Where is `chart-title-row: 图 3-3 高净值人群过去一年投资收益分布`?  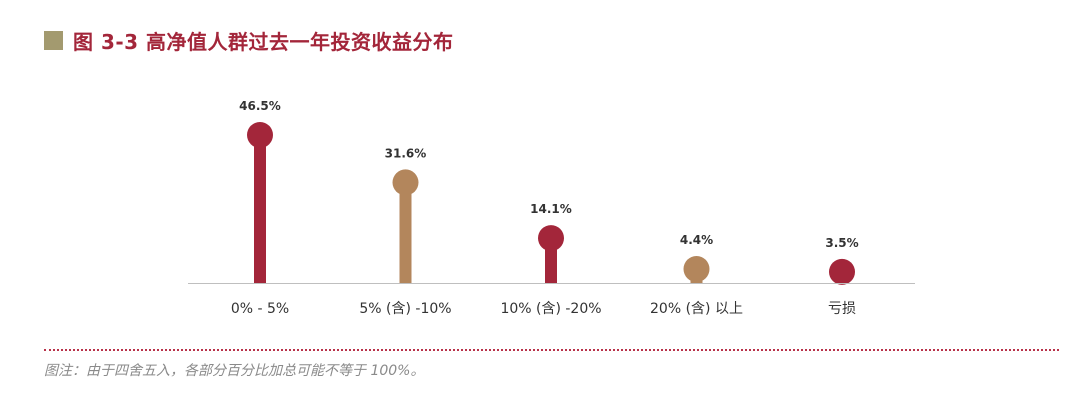
chart-title-row: 图 3-3 高净值人群过去一年投资收益分布 is located at coordinates (249, 40).